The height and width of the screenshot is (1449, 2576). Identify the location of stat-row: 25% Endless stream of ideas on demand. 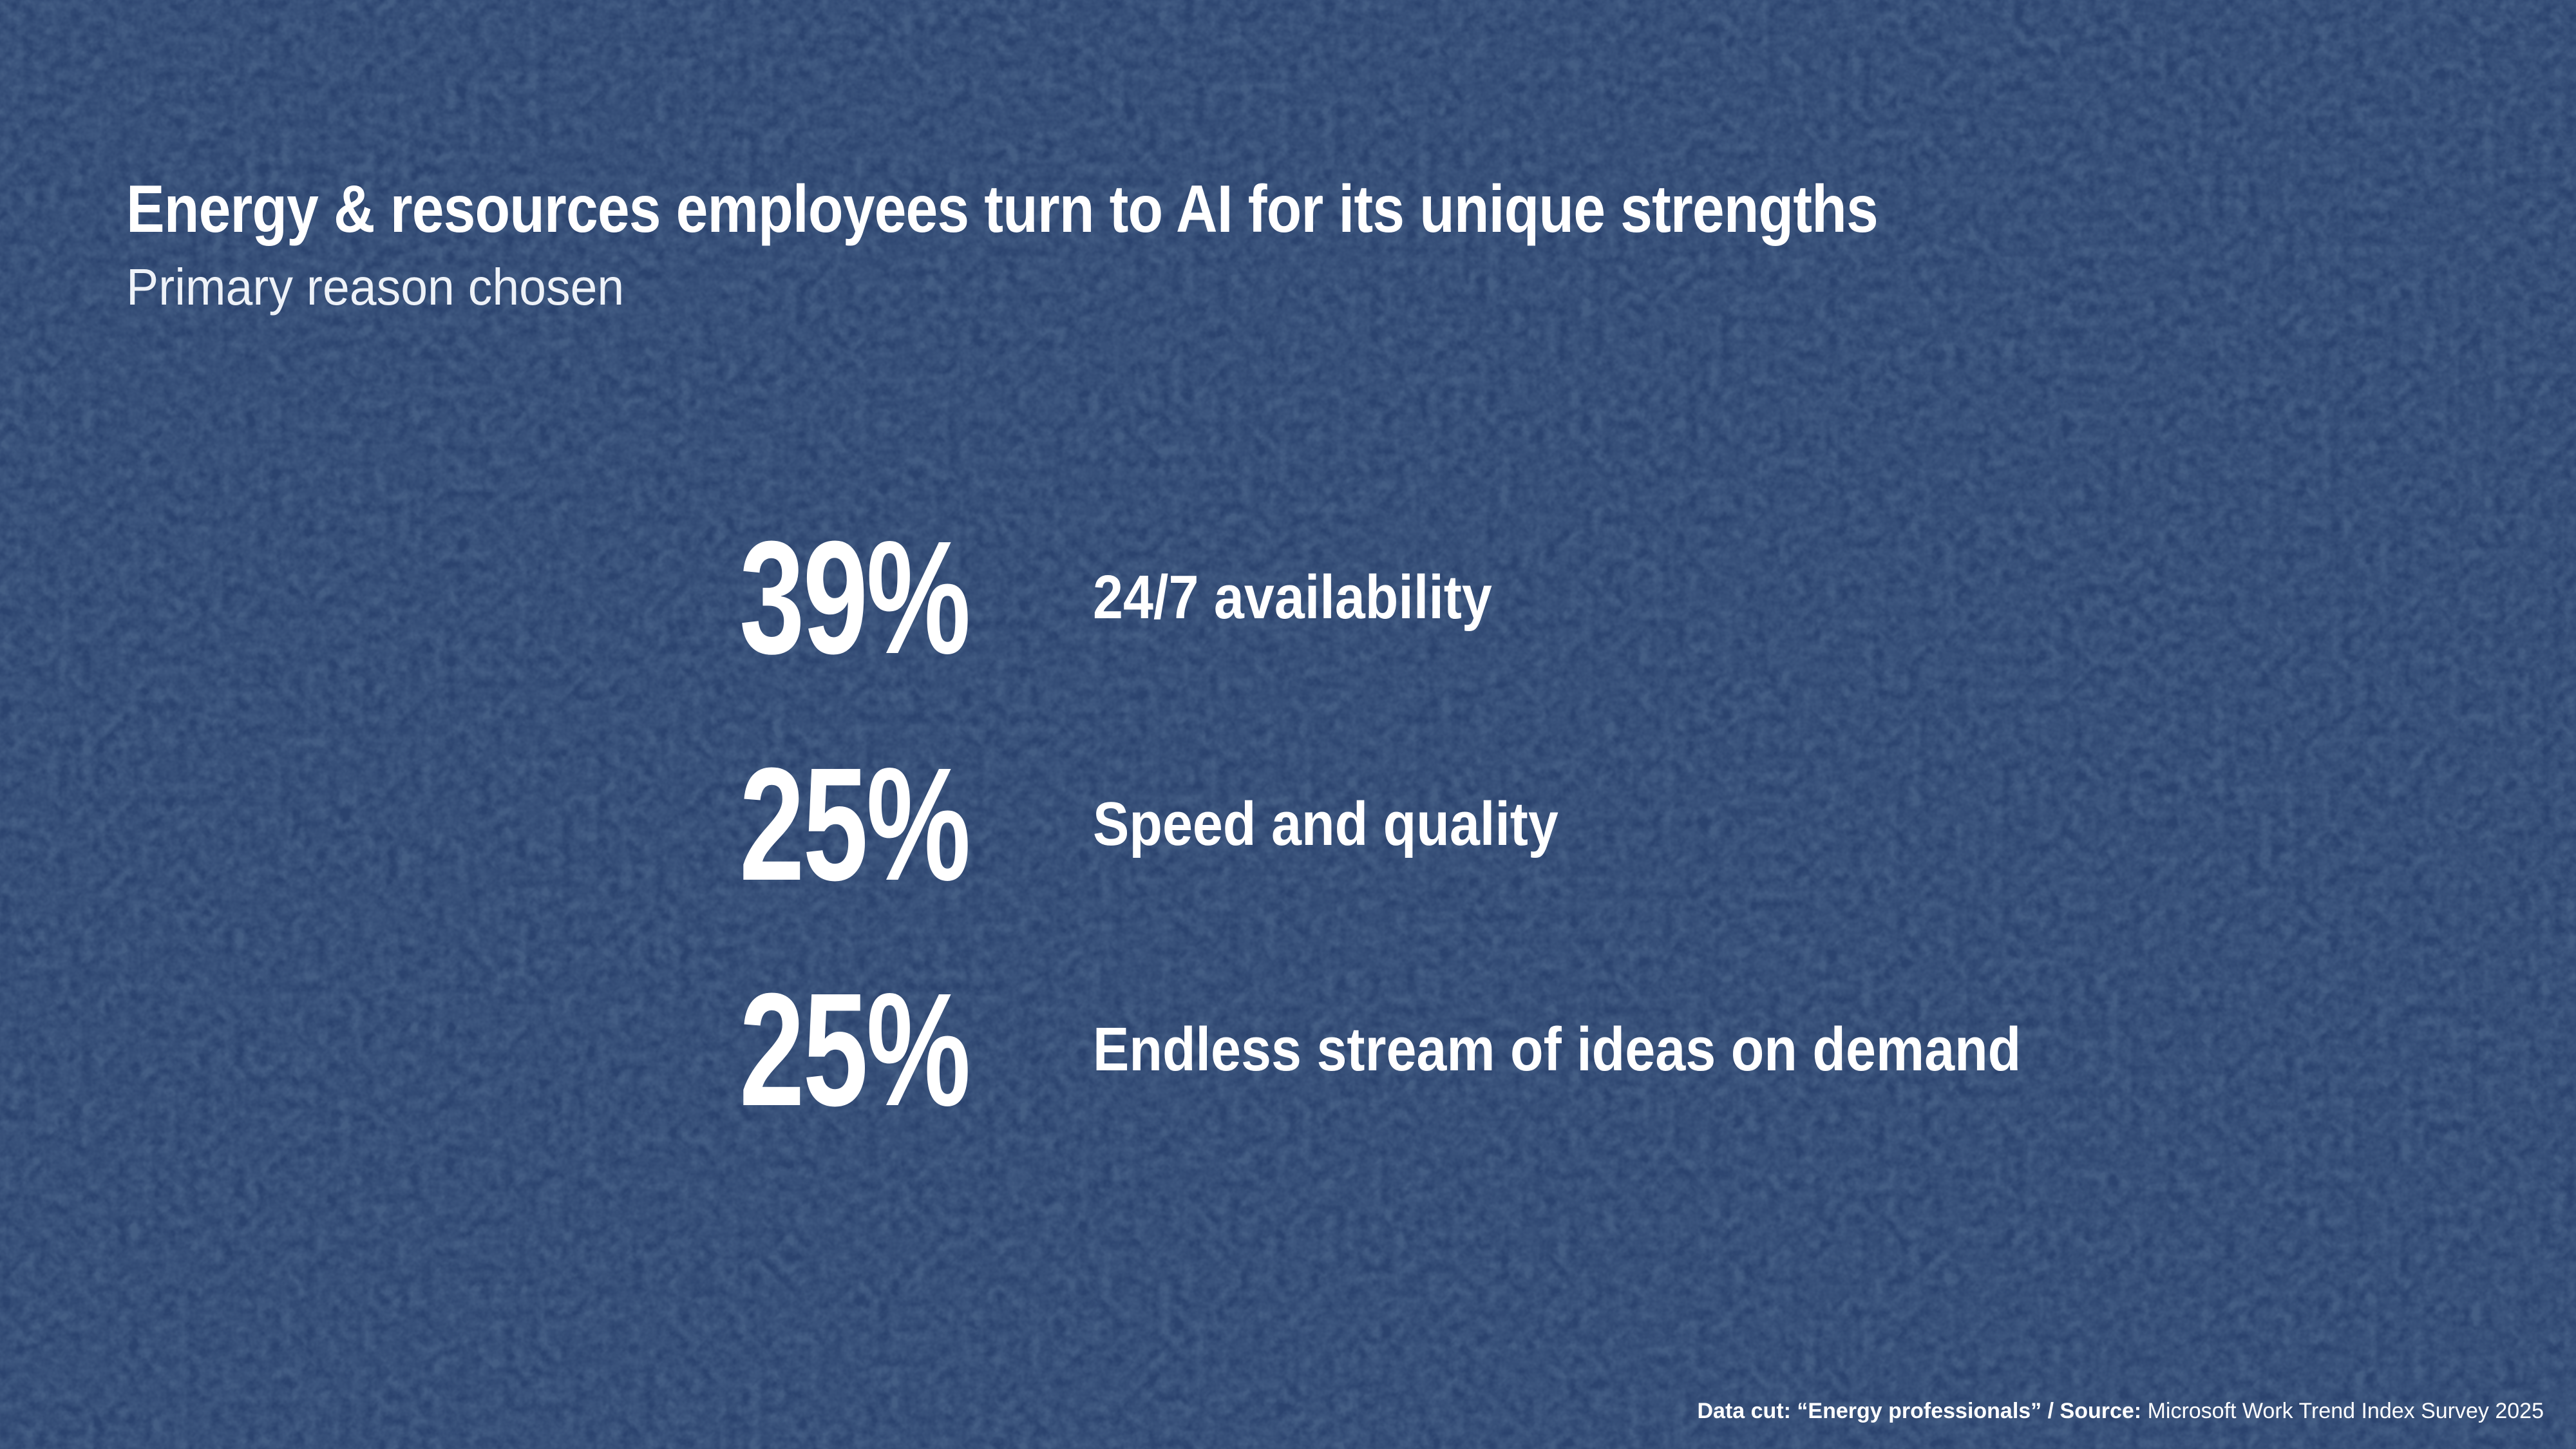
(1444, 1049).